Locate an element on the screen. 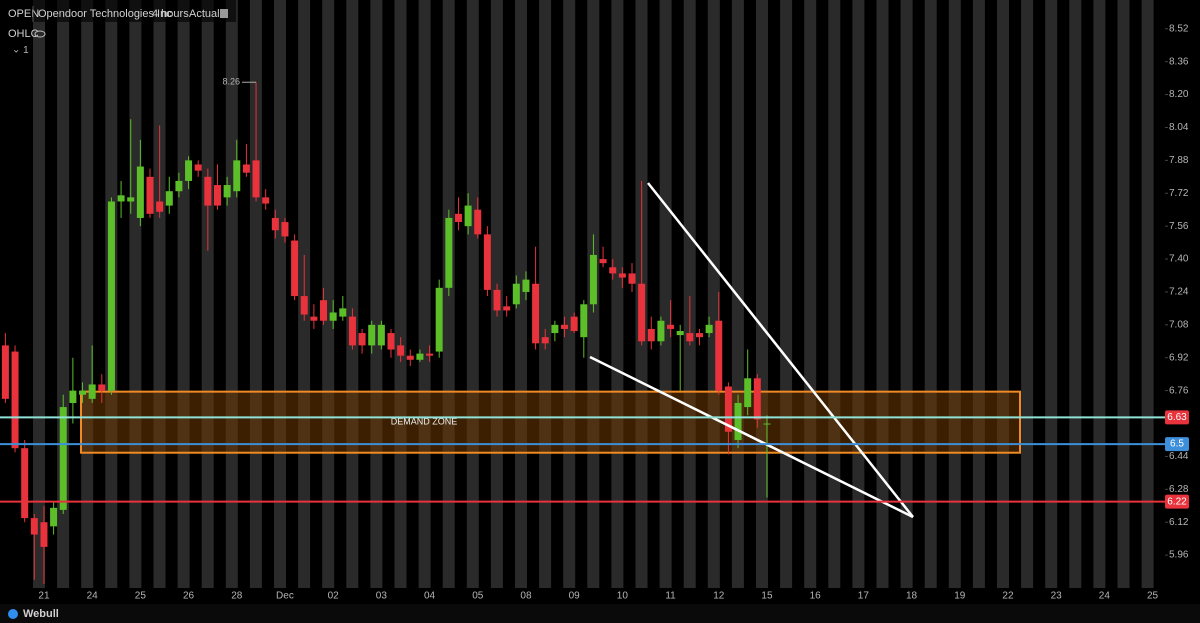  toggle-icon is located at coordinates (224, 13).